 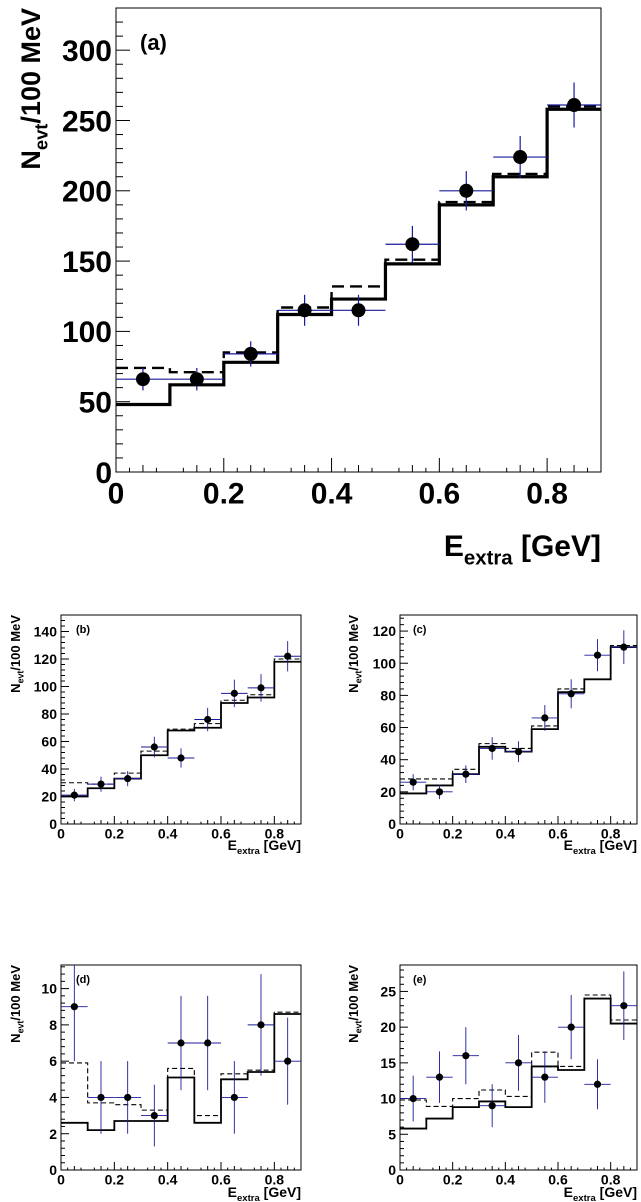 What do you see at coordinates (53, 1061) in the screenshot?
I see `y-tick-label: 6` at bounding box center [53, 1061].